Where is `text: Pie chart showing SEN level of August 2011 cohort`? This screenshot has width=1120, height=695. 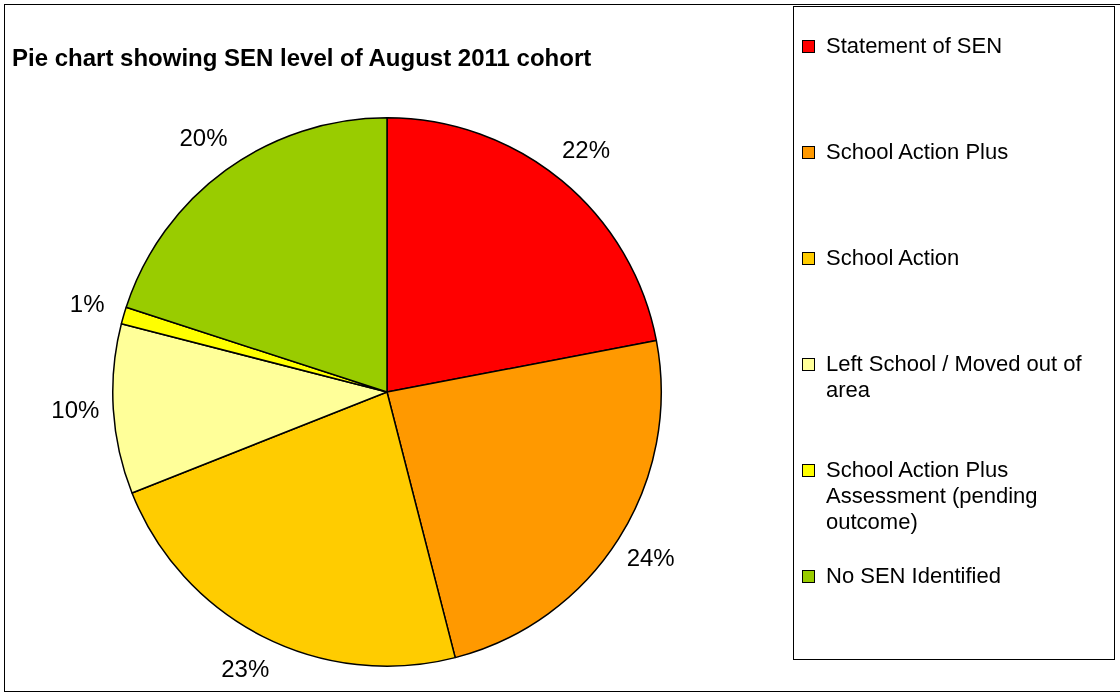
text: Pie chart showing SEN level of August 2011 cohort is located at coordinates (302, 58).